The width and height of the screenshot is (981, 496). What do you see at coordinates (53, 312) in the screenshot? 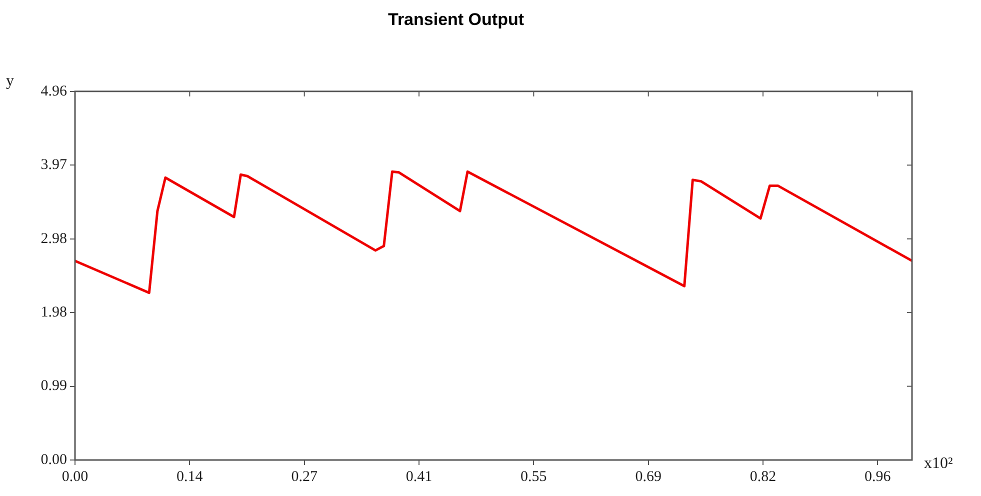
I see `y-tick-label: 1.98` at bounding box center [53, 312].